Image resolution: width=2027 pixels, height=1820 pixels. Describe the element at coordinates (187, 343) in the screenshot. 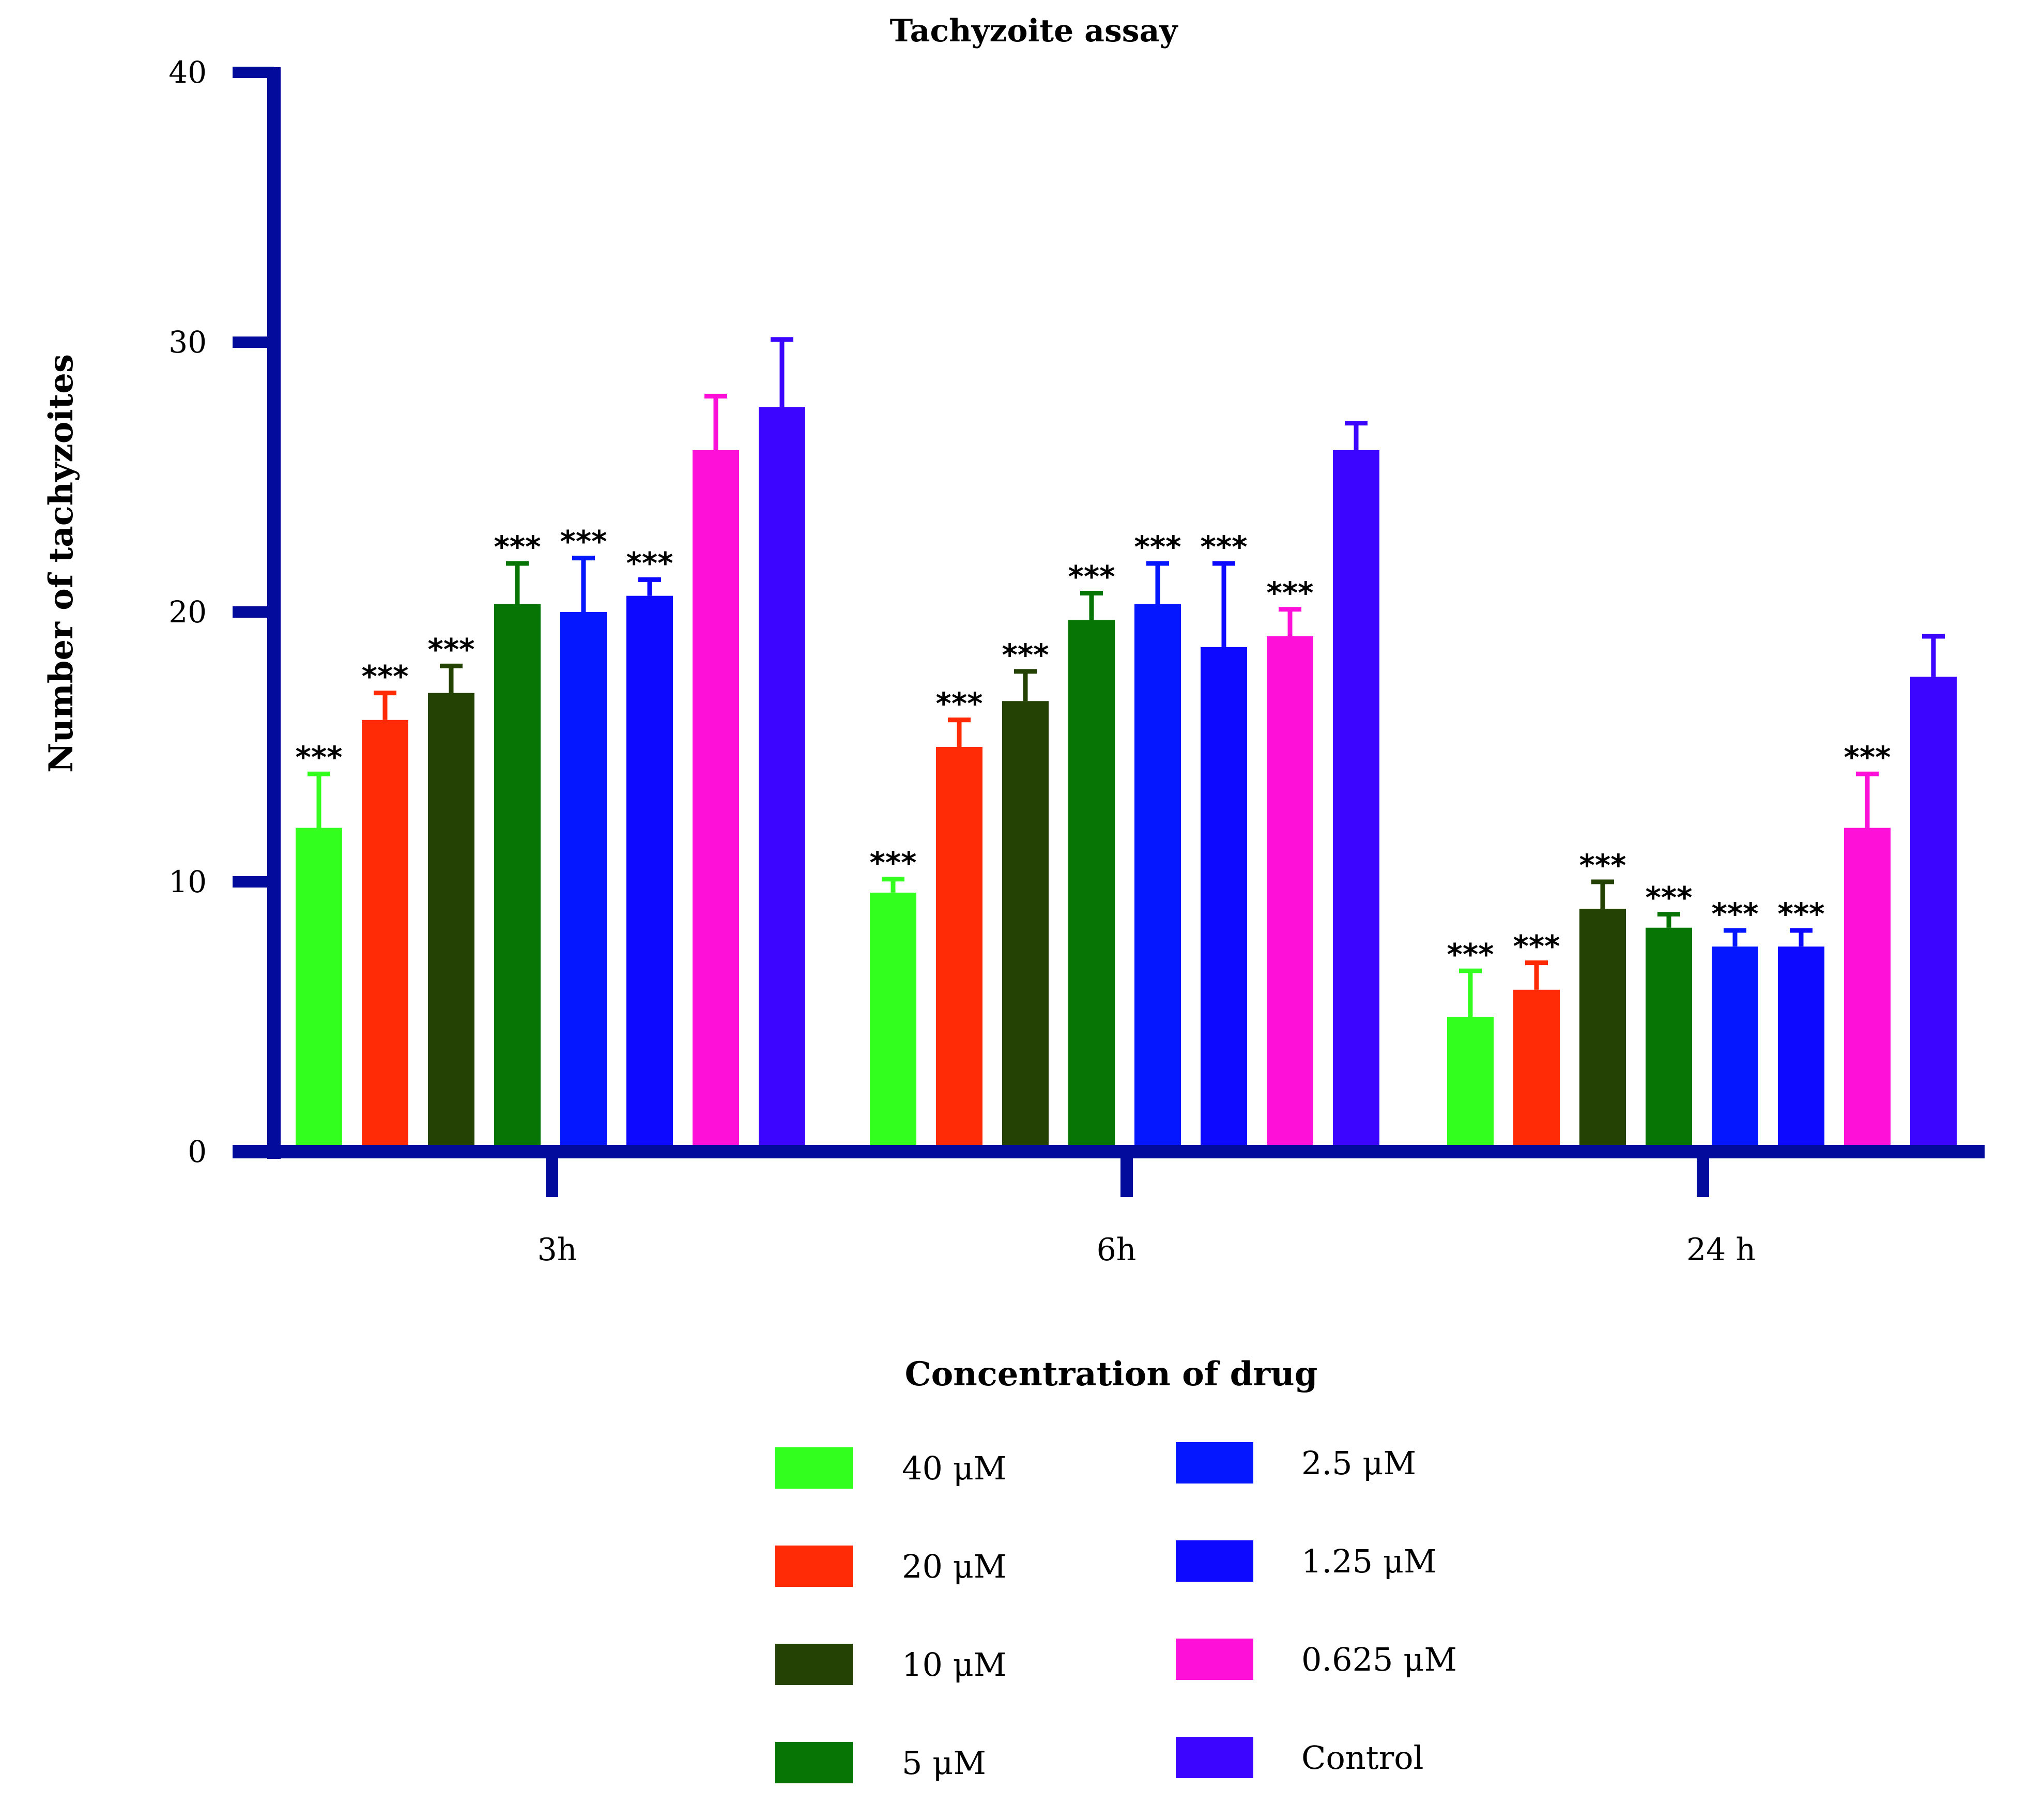

I see `y-tick-label: 30` at that location.